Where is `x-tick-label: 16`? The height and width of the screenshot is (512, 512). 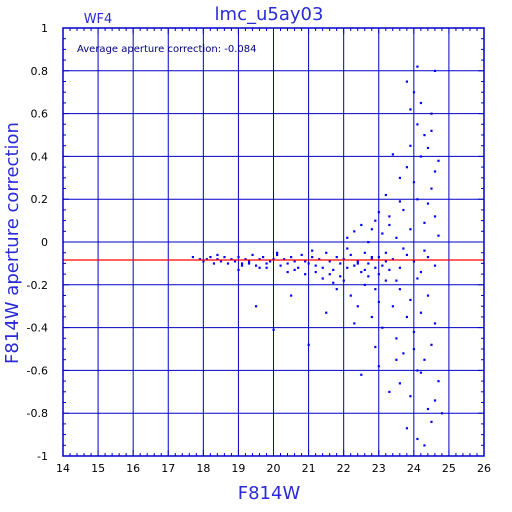 x-tick-label: 16 is located at coordinates (133, 468).